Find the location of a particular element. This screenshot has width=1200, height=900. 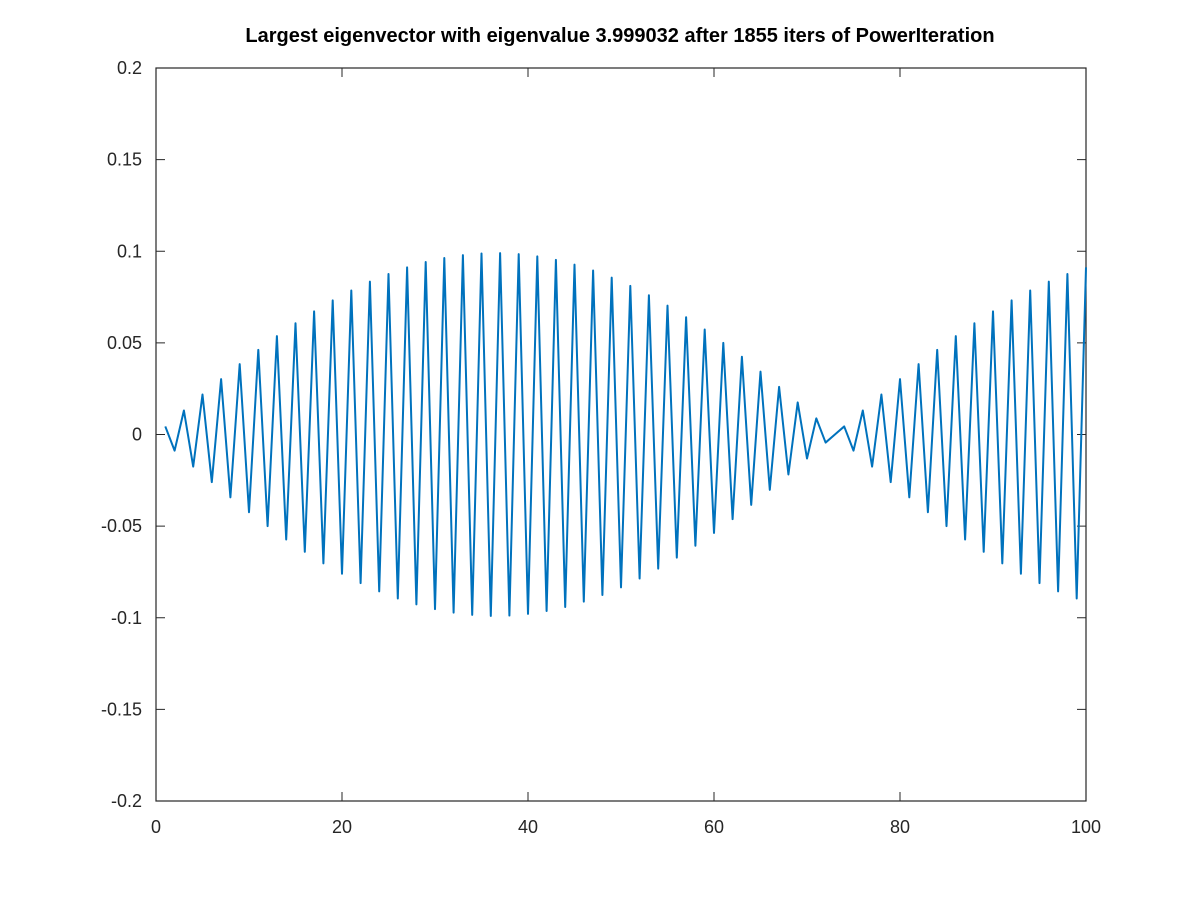

x-tick-label: 100 is located at coordinates (1086, 827).